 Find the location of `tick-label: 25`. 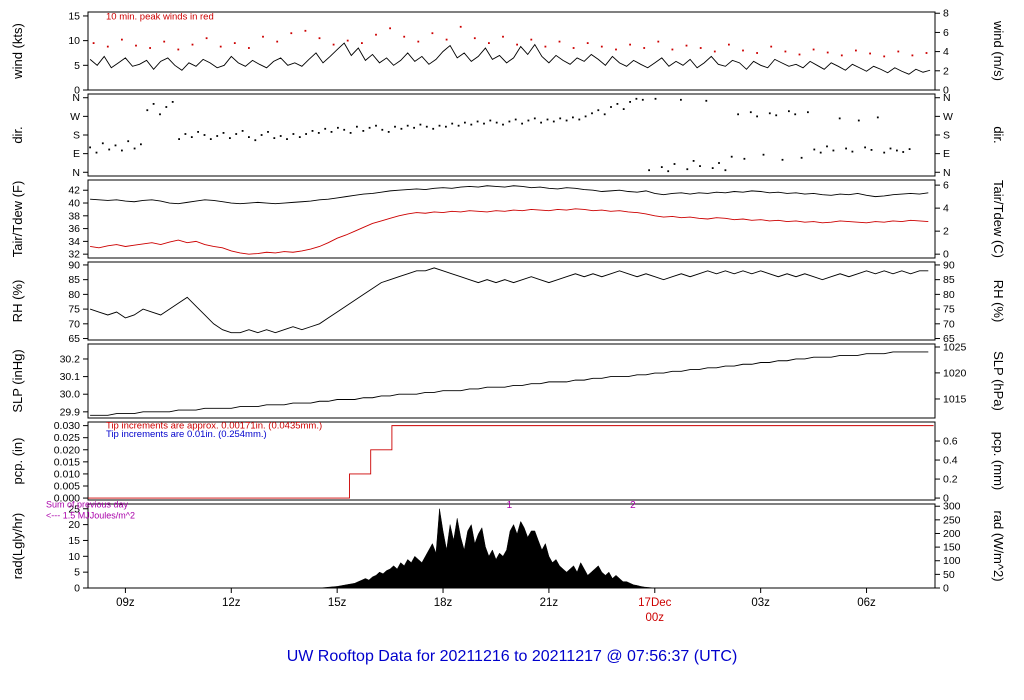

tick-label: 25 is located at coordinates (74, 509).